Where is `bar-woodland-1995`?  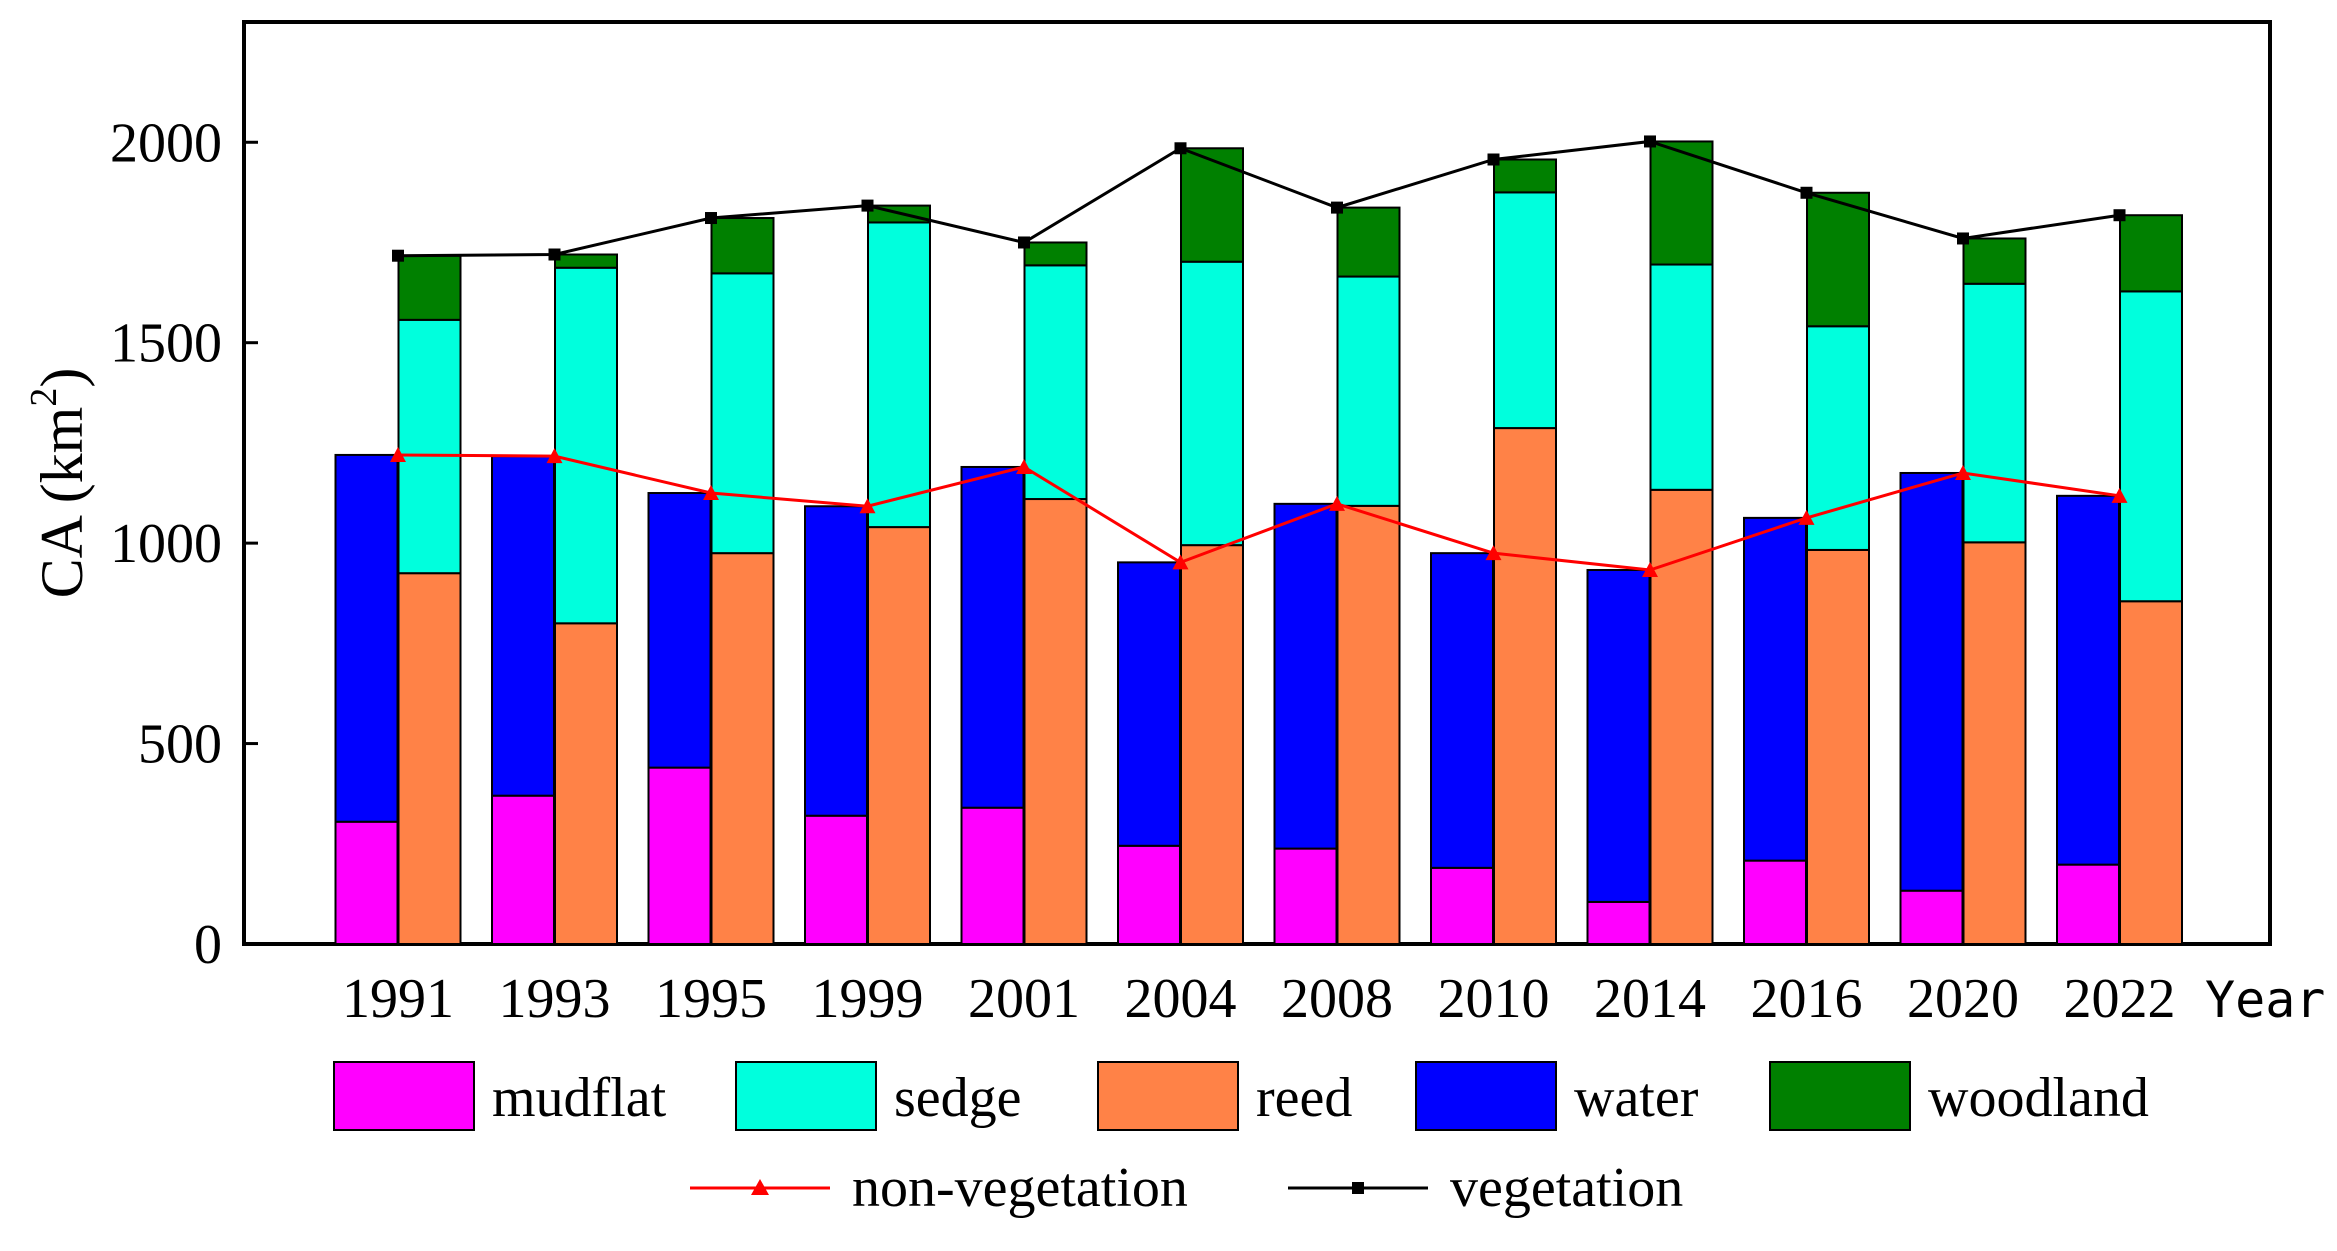
bar-woodland-1995 is located at coordinates (742, 246).